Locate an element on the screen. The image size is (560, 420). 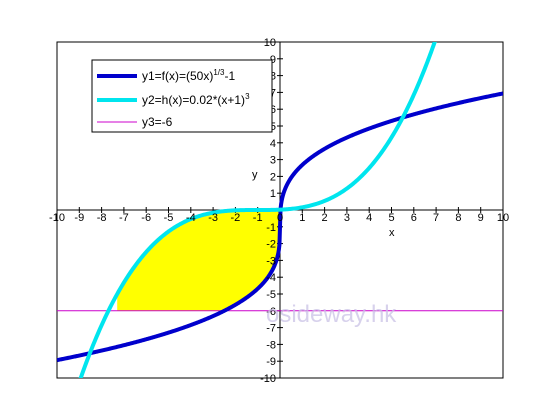
x-tick-label: -2 is located at coordinates (236, 218).